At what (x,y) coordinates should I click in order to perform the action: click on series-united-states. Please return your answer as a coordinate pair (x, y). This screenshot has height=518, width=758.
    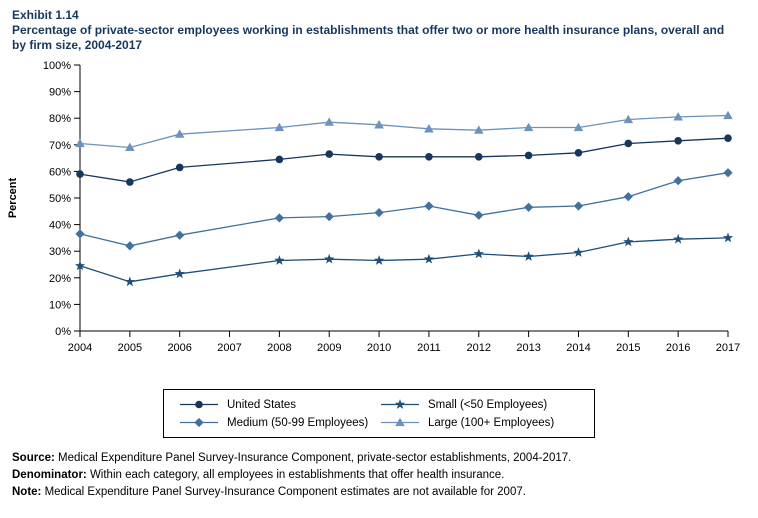
    Looking at the image, I should click on (404, 160).